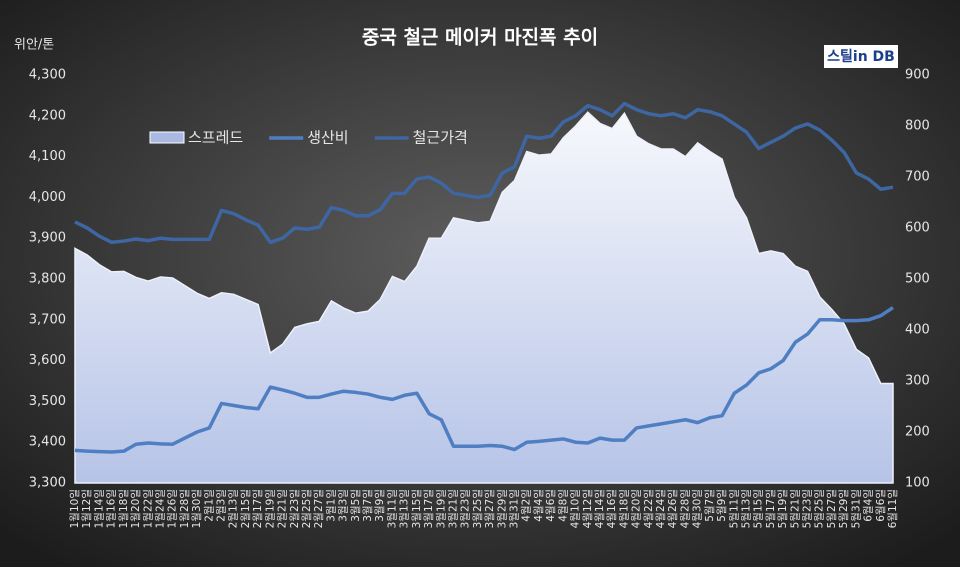  I want to click on legend-swatch, so click(167, 137).